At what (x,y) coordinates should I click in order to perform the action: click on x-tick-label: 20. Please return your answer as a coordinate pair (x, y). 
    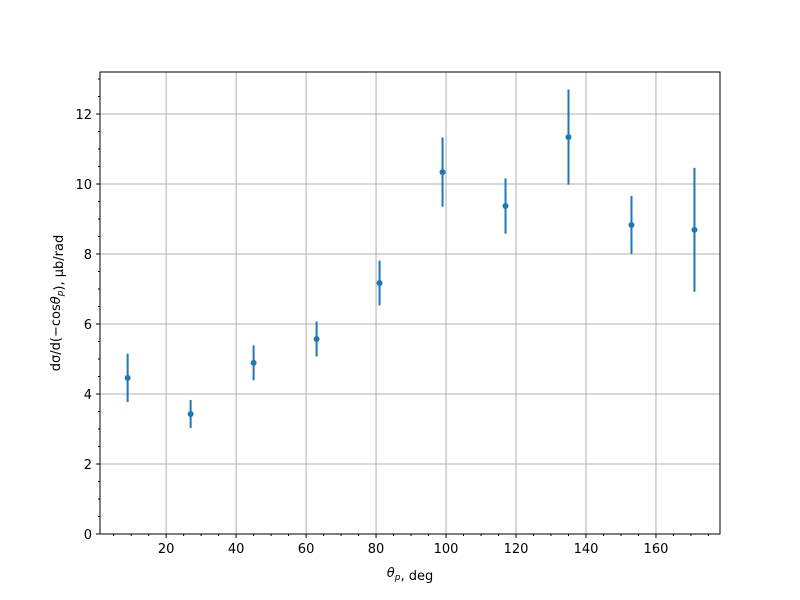
    Looking at the image, I should click on (166, 549).